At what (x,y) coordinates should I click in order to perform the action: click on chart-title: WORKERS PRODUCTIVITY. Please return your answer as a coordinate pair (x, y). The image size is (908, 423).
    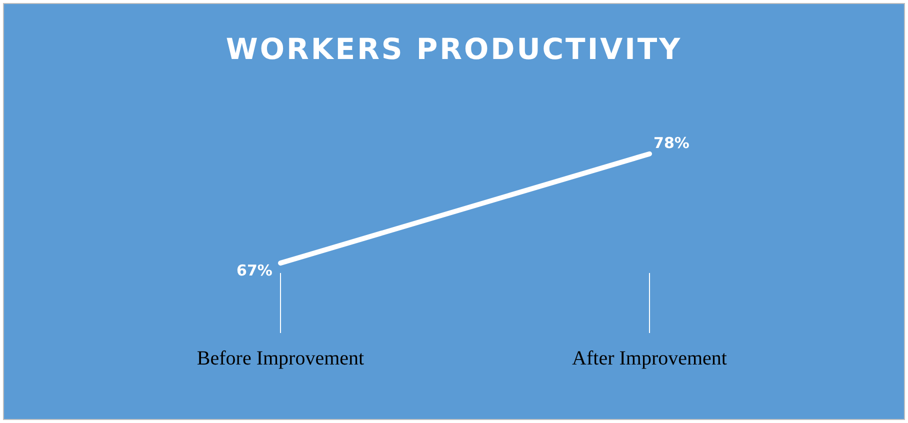
    Looking at the image, I should click on (454, 49).